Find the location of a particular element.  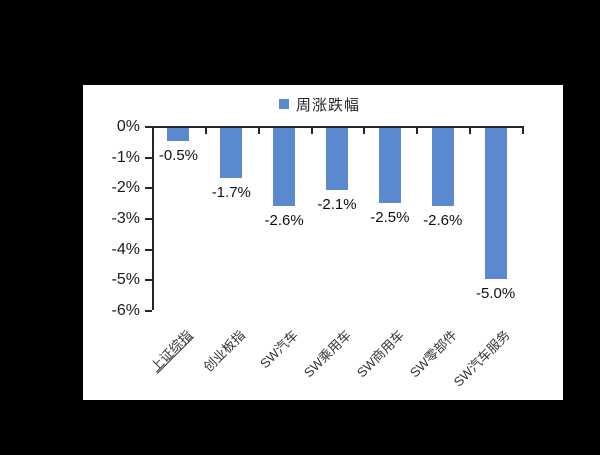

bar-value-label: -2.5% is located at coordinates (390, 217).